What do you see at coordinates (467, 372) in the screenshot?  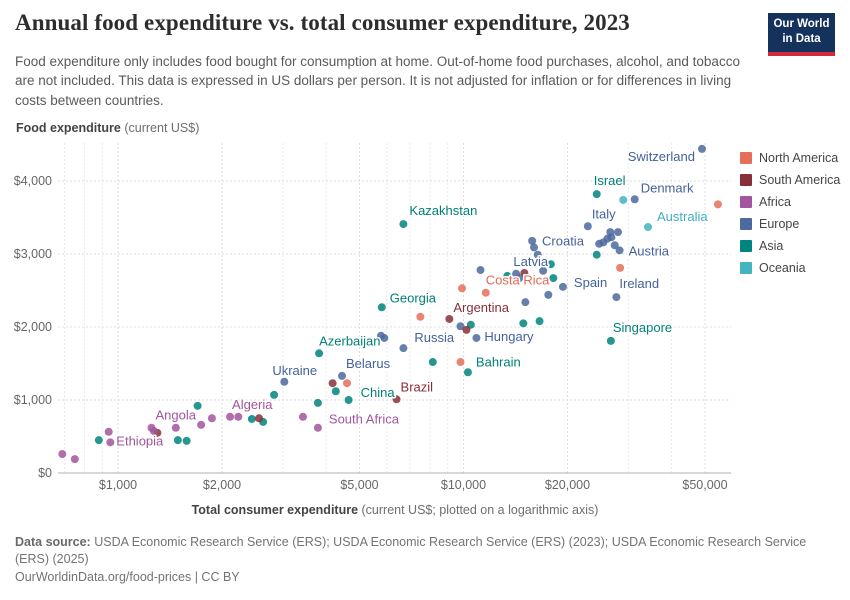 I see `data-point-bahrain` at bounding box center [467, 372].